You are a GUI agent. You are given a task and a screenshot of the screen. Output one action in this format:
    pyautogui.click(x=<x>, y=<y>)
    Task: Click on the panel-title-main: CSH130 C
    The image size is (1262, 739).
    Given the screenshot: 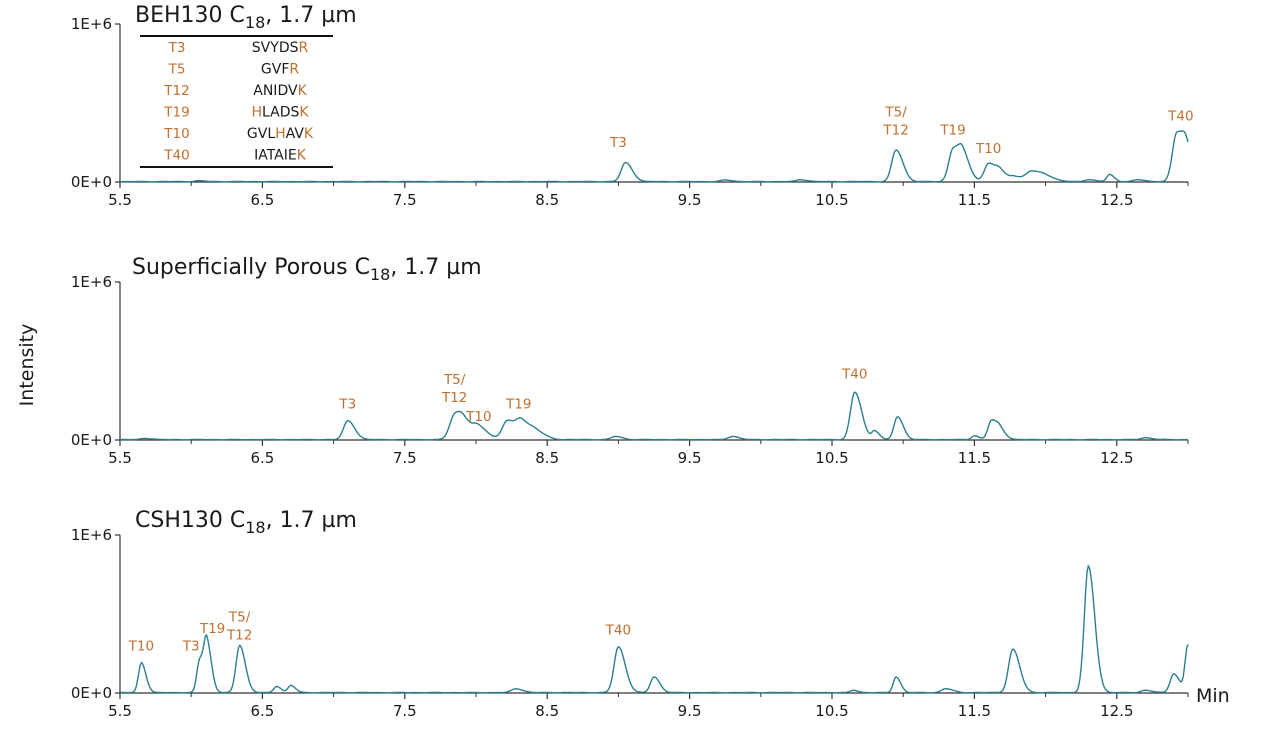 What is the action you would take?
    pyautogui.click(x=190, y=520)
    